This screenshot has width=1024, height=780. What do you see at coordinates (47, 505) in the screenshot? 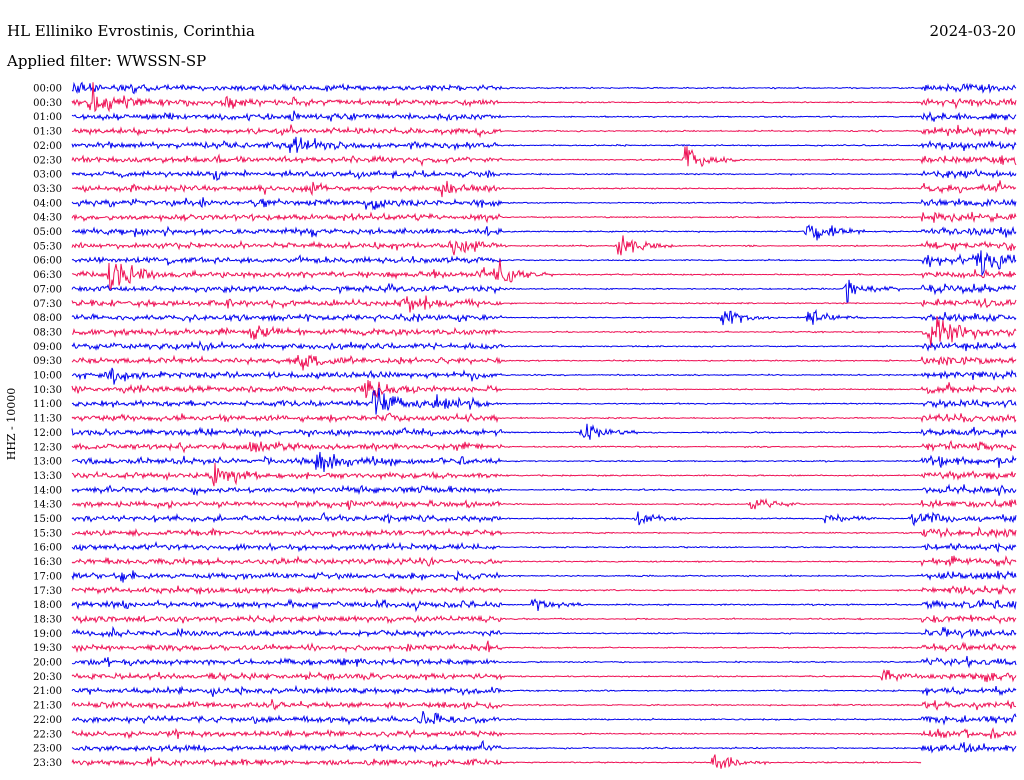
I see `time-label: 14:30` at bounding box center [47, 505].